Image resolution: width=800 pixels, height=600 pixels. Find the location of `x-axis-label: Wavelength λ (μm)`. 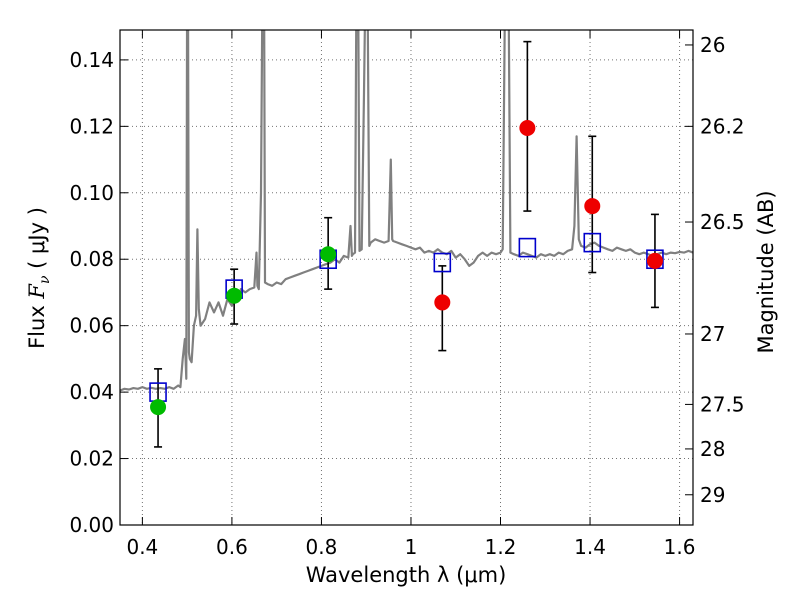

x-axis-label: Wavelength λ (μm) is located at coordinates (406, 575).